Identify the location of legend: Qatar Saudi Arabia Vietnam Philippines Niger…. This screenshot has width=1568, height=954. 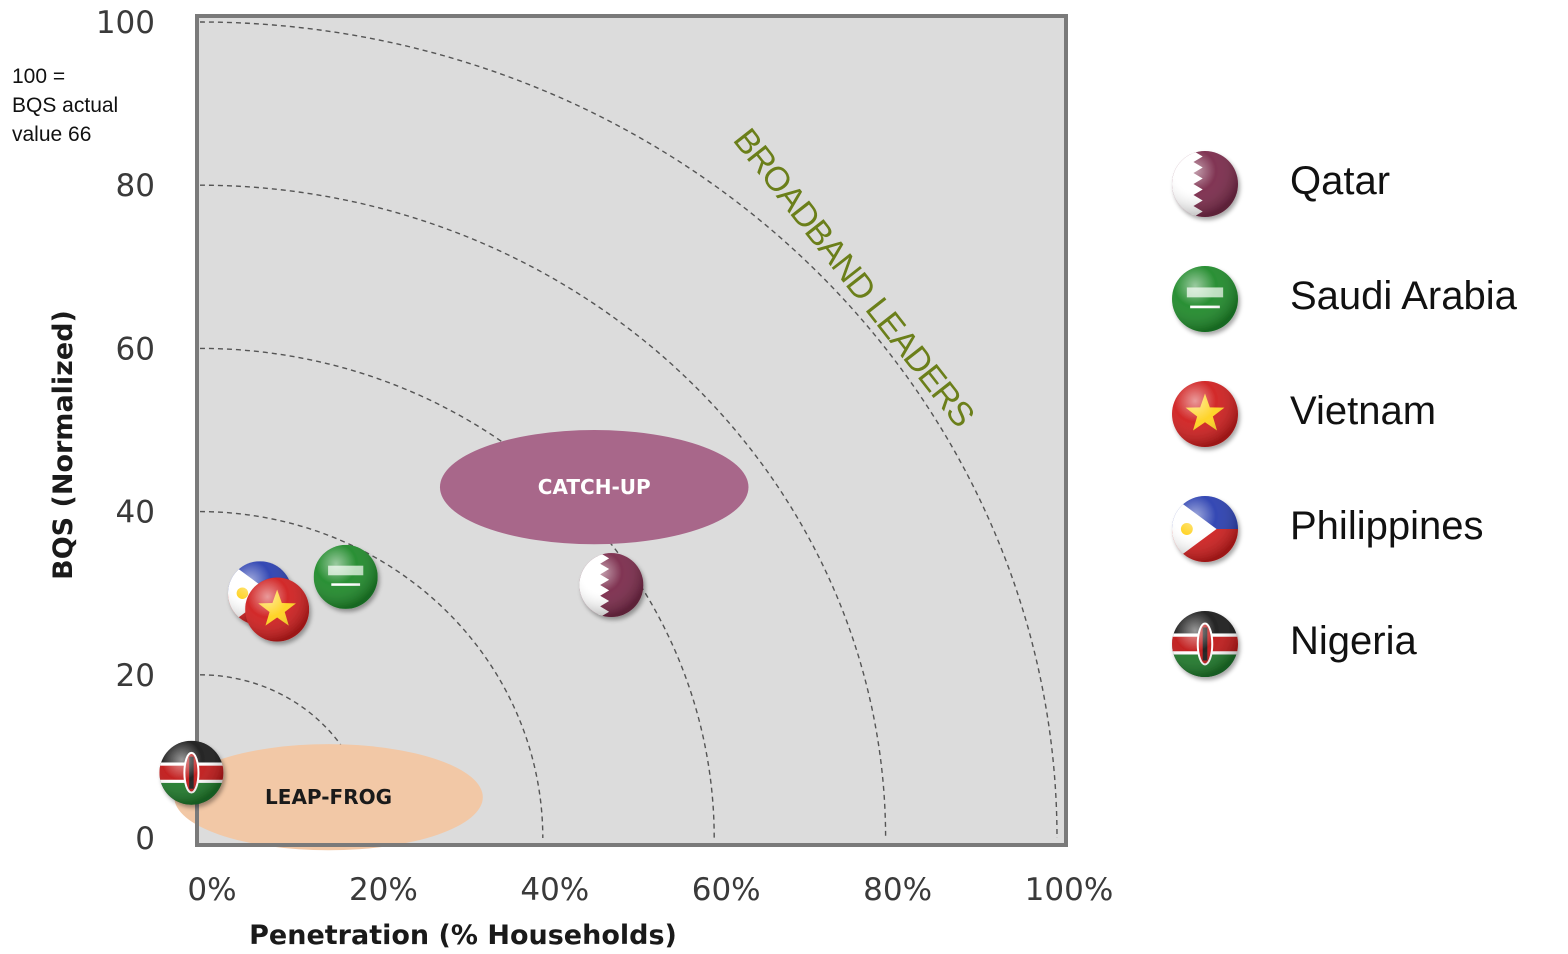
(1345, 414).